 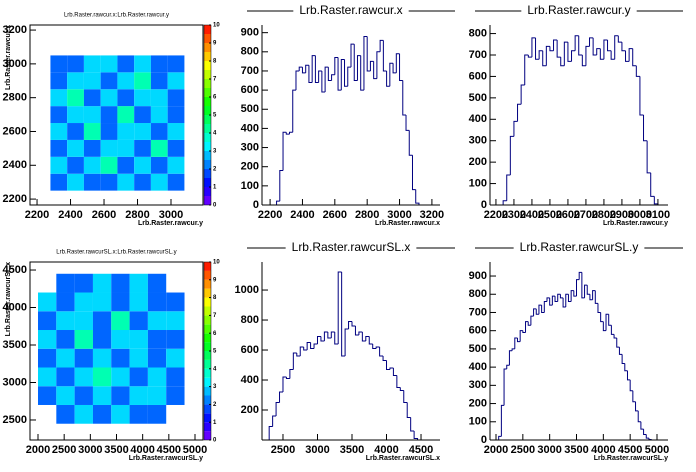 I want to click on y-tick-label: 2800, so click(x=15, y=98).